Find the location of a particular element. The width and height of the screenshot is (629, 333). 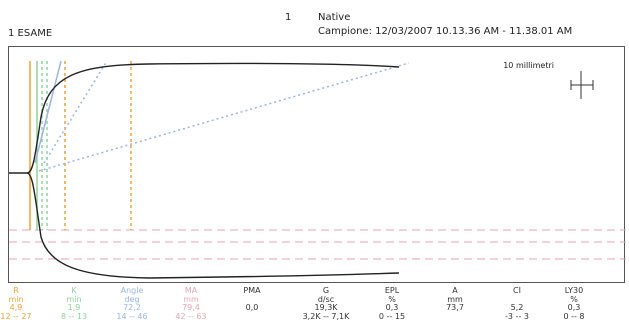

param-epl: EPL% 0,3 0 -- 15 is located at coordinates (392, 303).